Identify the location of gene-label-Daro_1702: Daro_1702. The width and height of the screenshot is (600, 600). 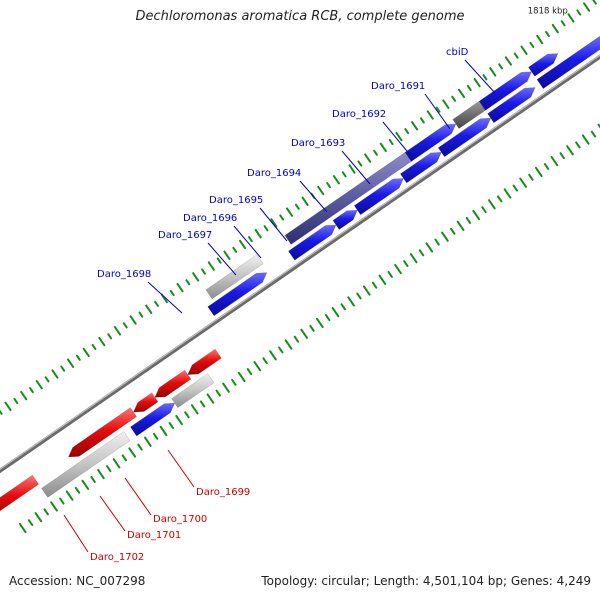
(117, 557).